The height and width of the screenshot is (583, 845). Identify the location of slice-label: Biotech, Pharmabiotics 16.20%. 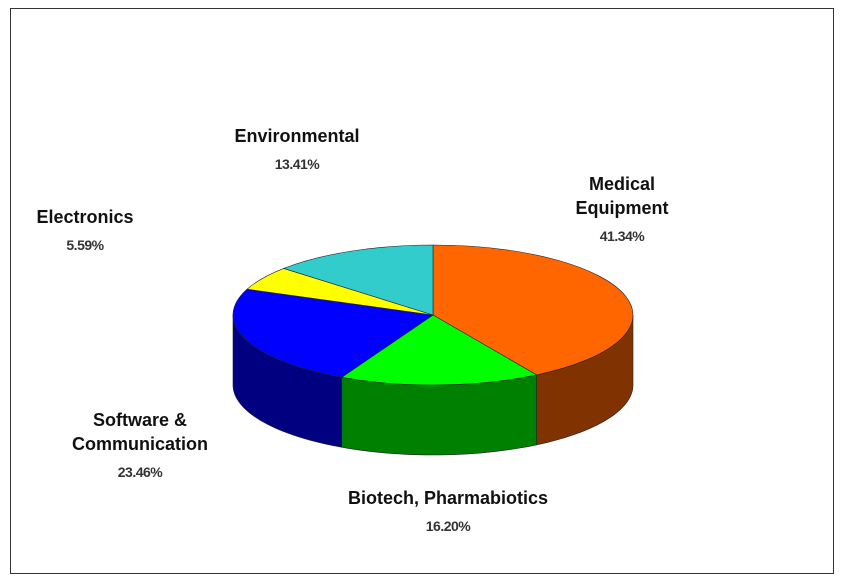
(448, 510).